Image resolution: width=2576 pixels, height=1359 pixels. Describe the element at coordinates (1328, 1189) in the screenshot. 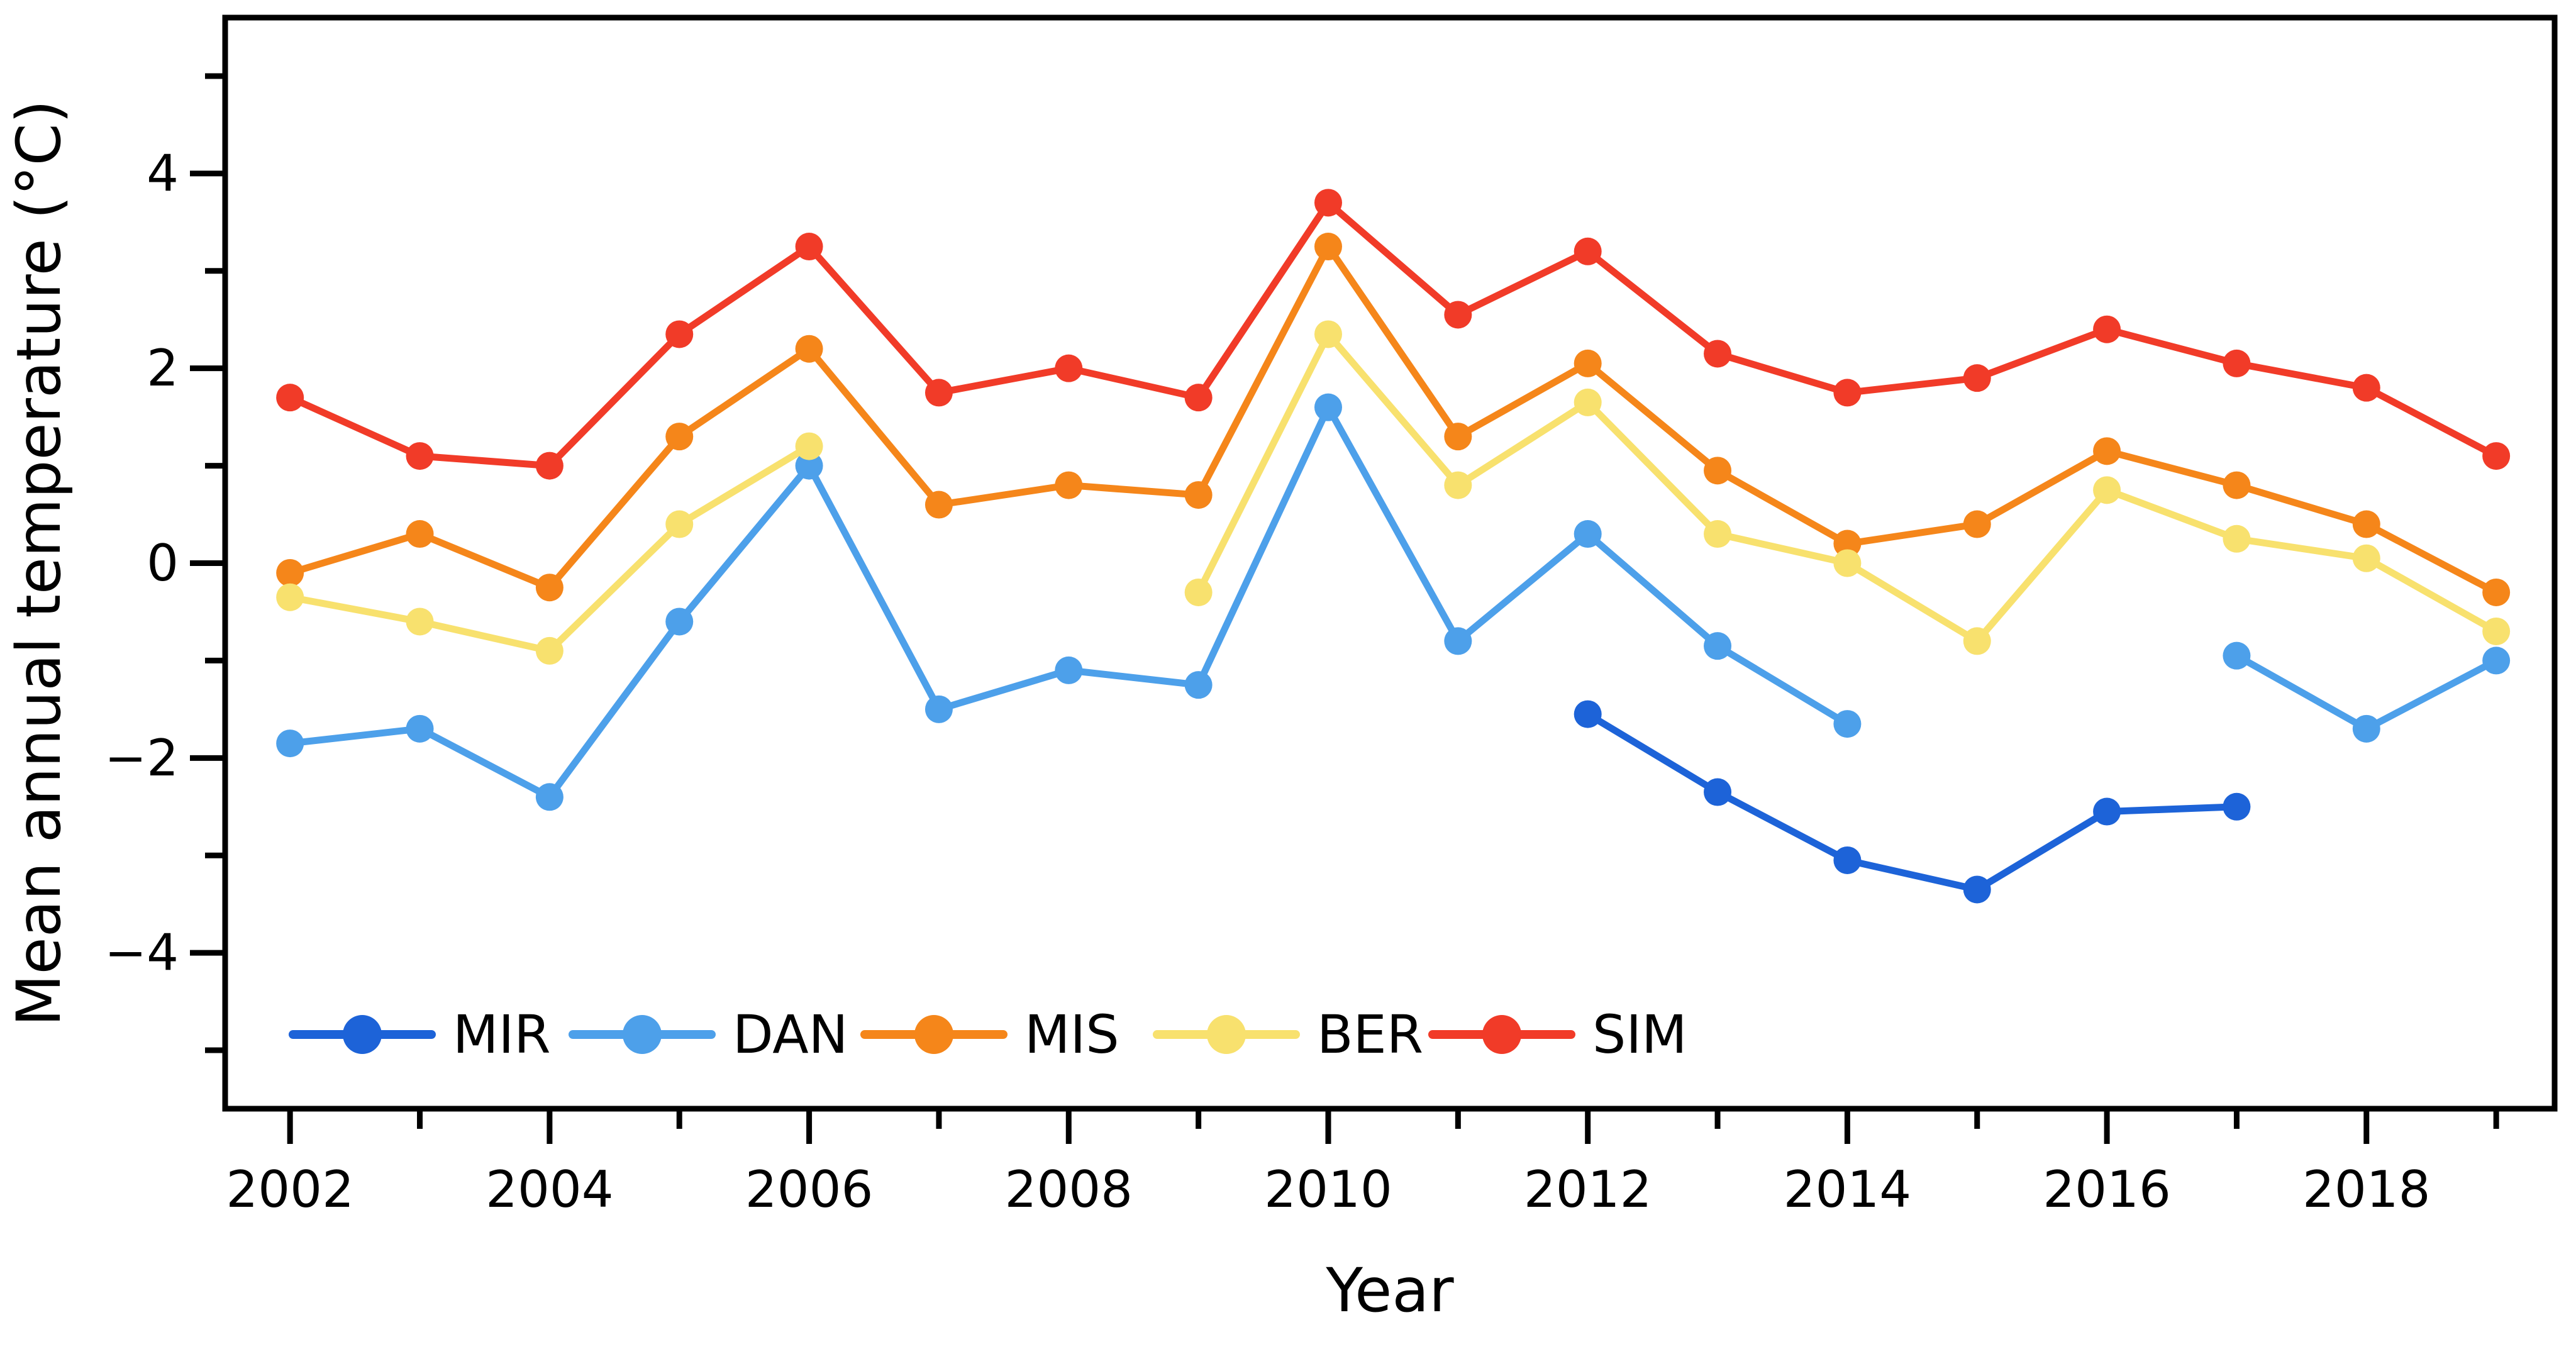

I see `x-tick-label: 2010` at that location.